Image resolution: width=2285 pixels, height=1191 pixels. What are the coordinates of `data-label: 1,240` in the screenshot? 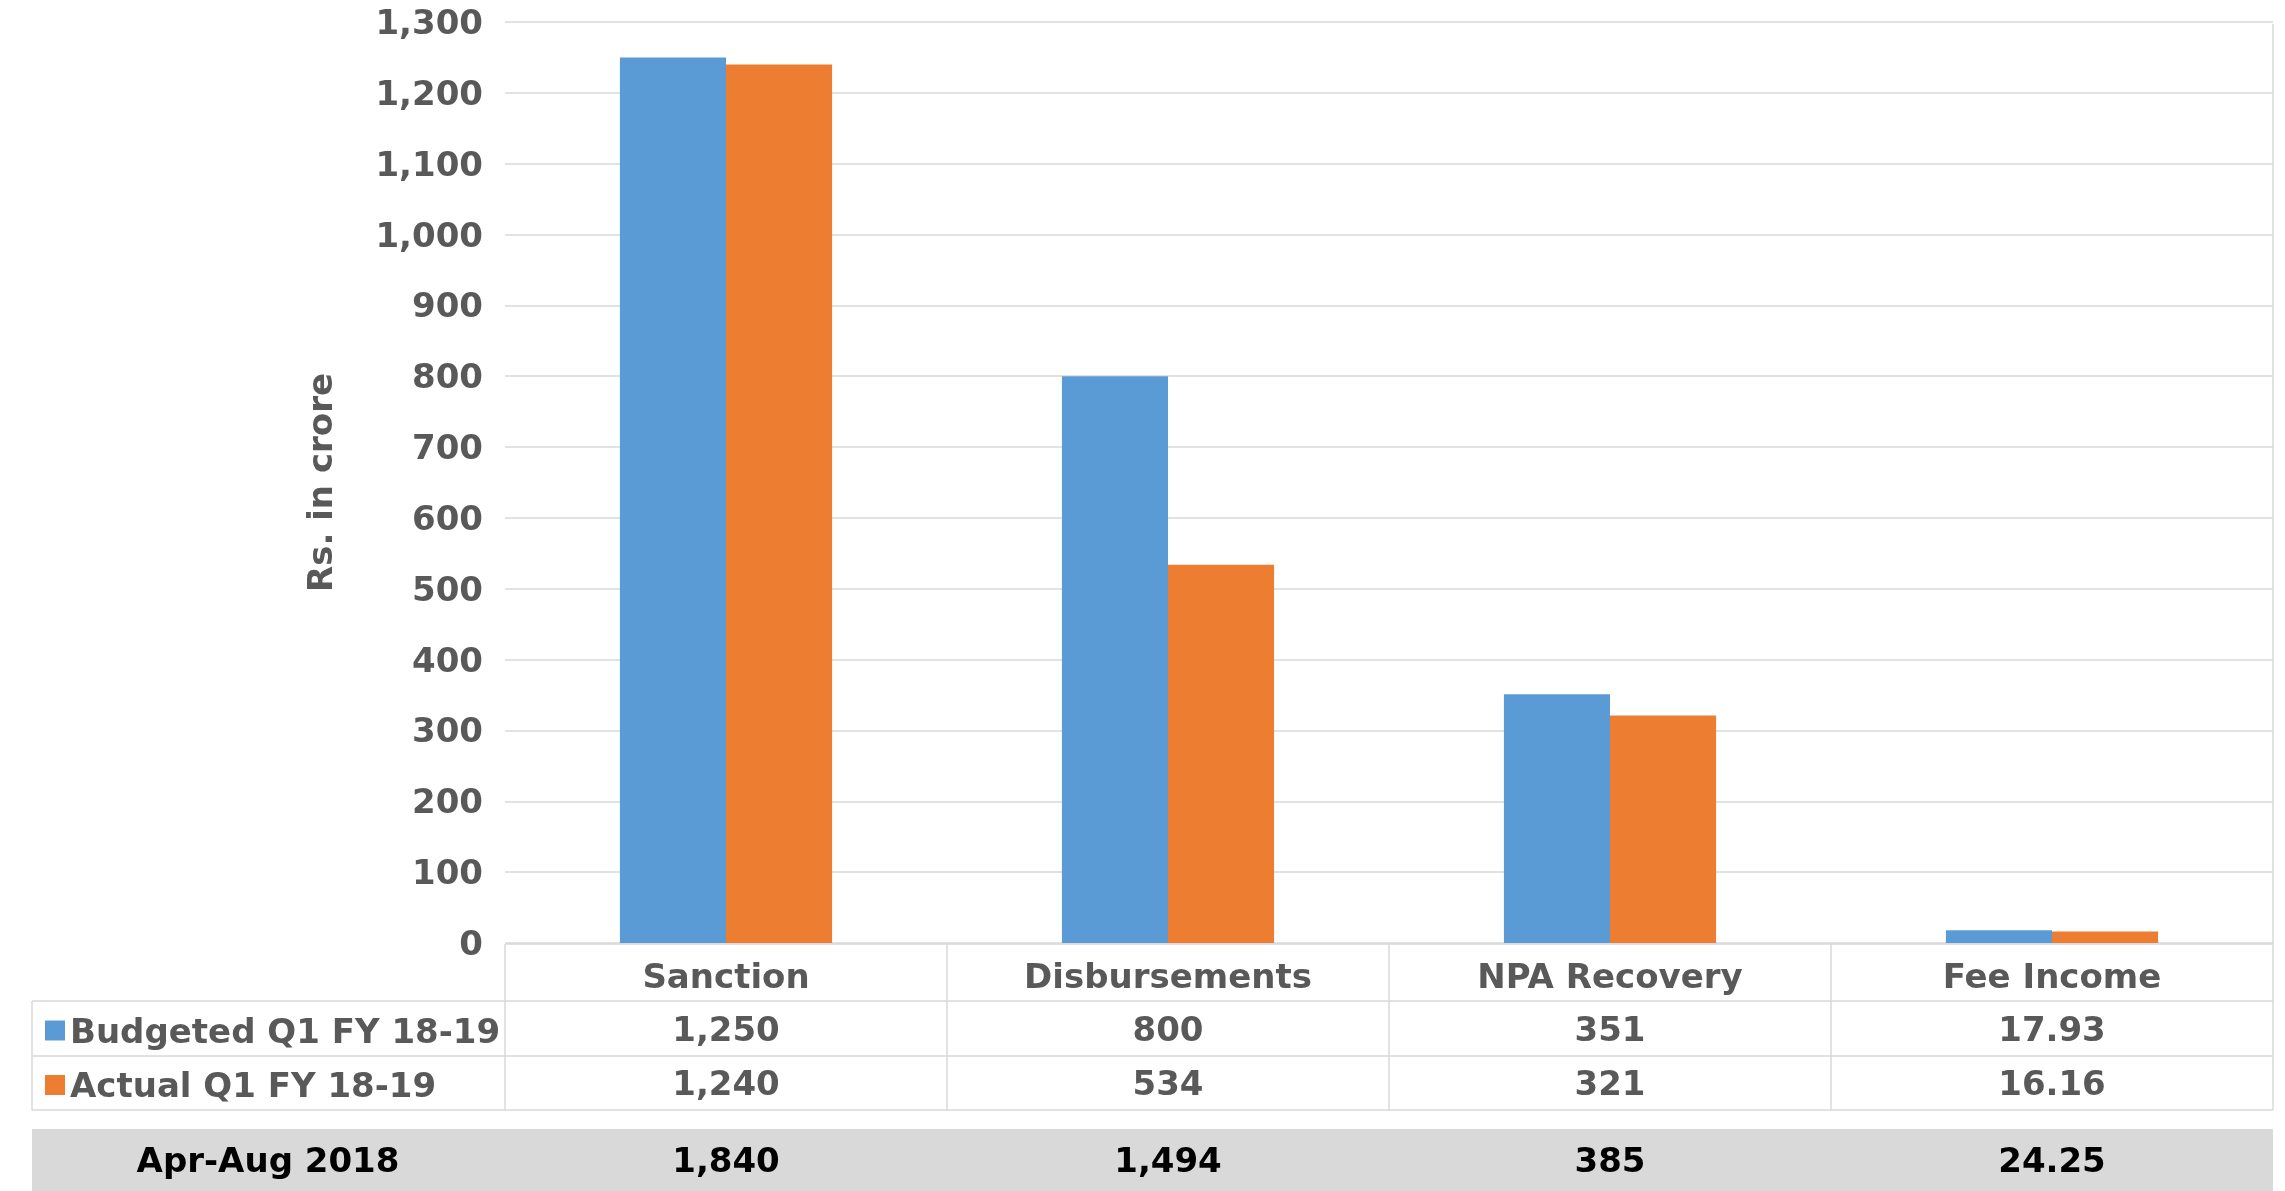 It's located at (726, 1083).